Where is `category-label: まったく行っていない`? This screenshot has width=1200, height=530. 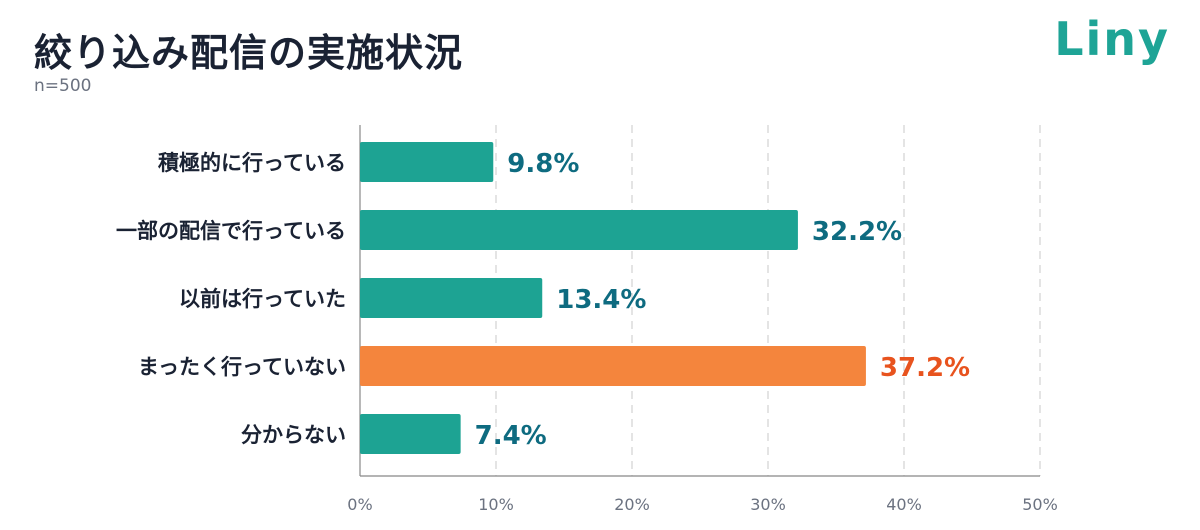
category-label: まったく行っていない is located at coordinates (242, 367).